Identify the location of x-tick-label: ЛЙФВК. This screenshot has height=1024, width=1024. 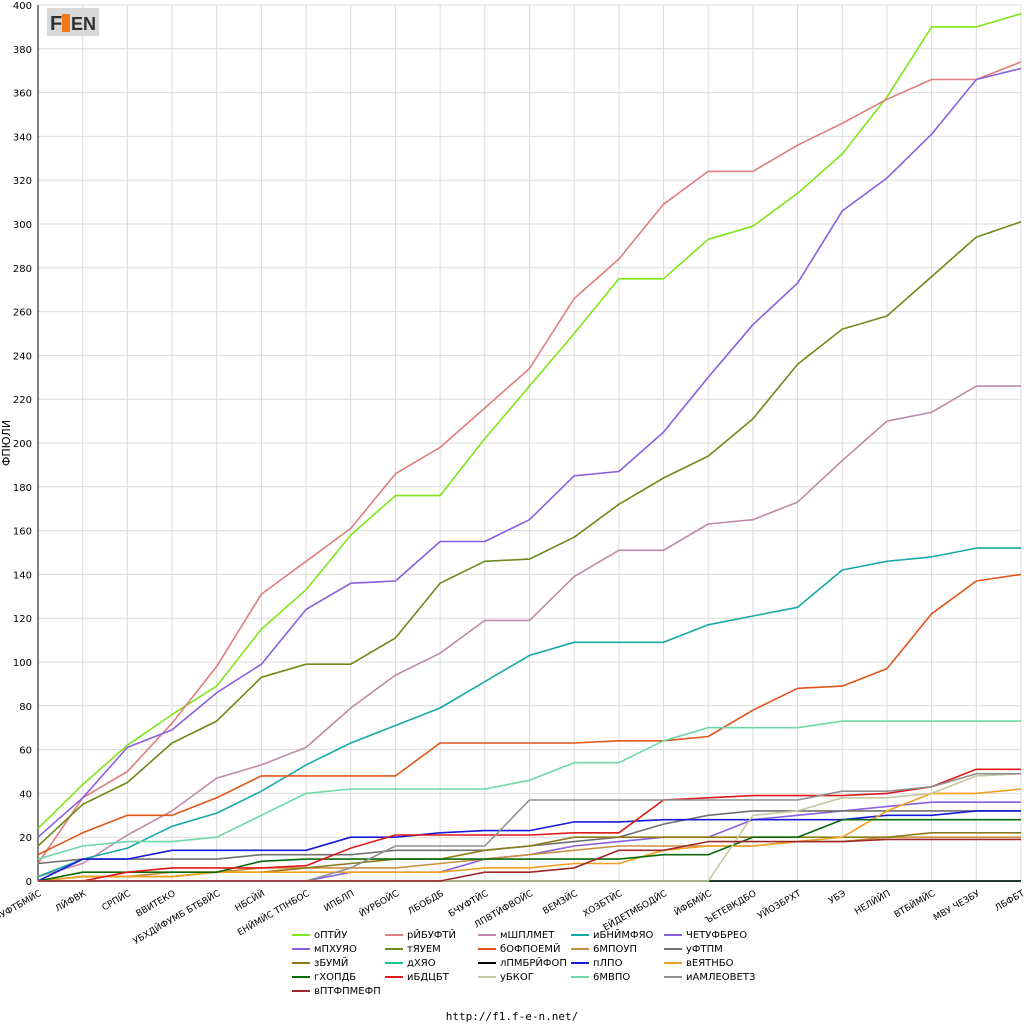
(71, 901).